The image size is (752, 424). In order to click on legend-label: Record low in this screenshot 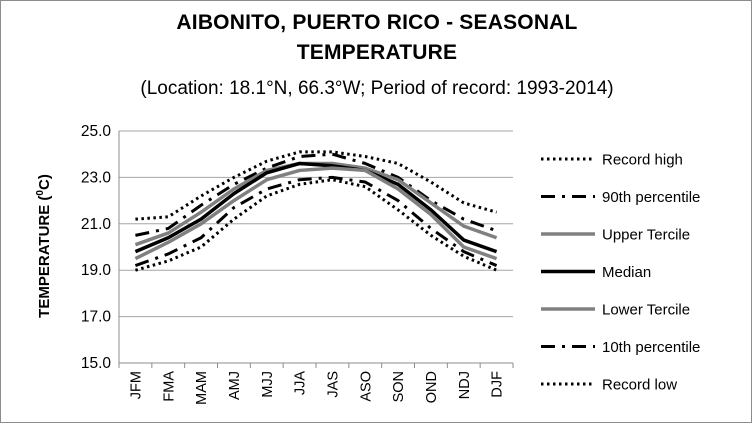, I will do `click(639, 385)`.